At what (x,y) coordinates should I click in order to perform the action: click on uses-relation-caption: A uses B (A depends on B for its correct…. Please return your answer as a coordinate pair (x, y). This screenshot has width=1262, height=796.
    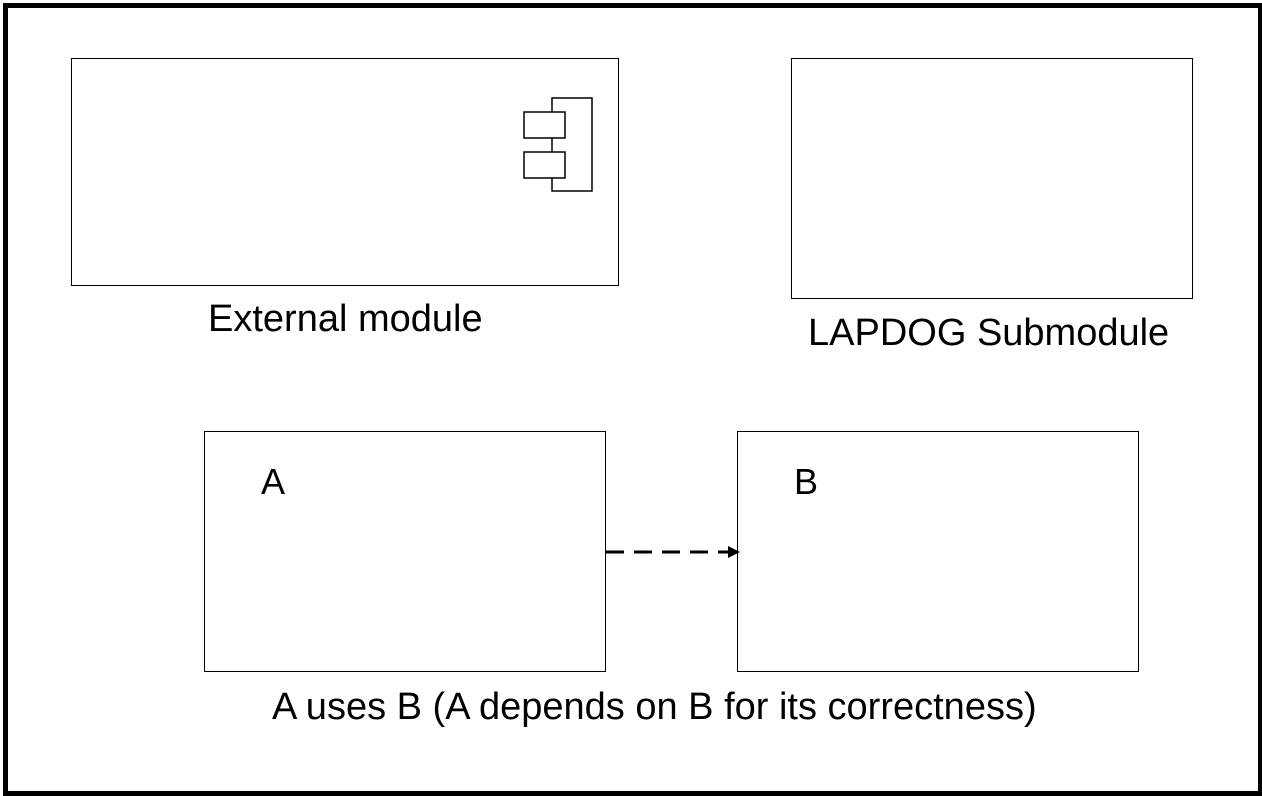
    Looking at the image, I should click on (654, 707).